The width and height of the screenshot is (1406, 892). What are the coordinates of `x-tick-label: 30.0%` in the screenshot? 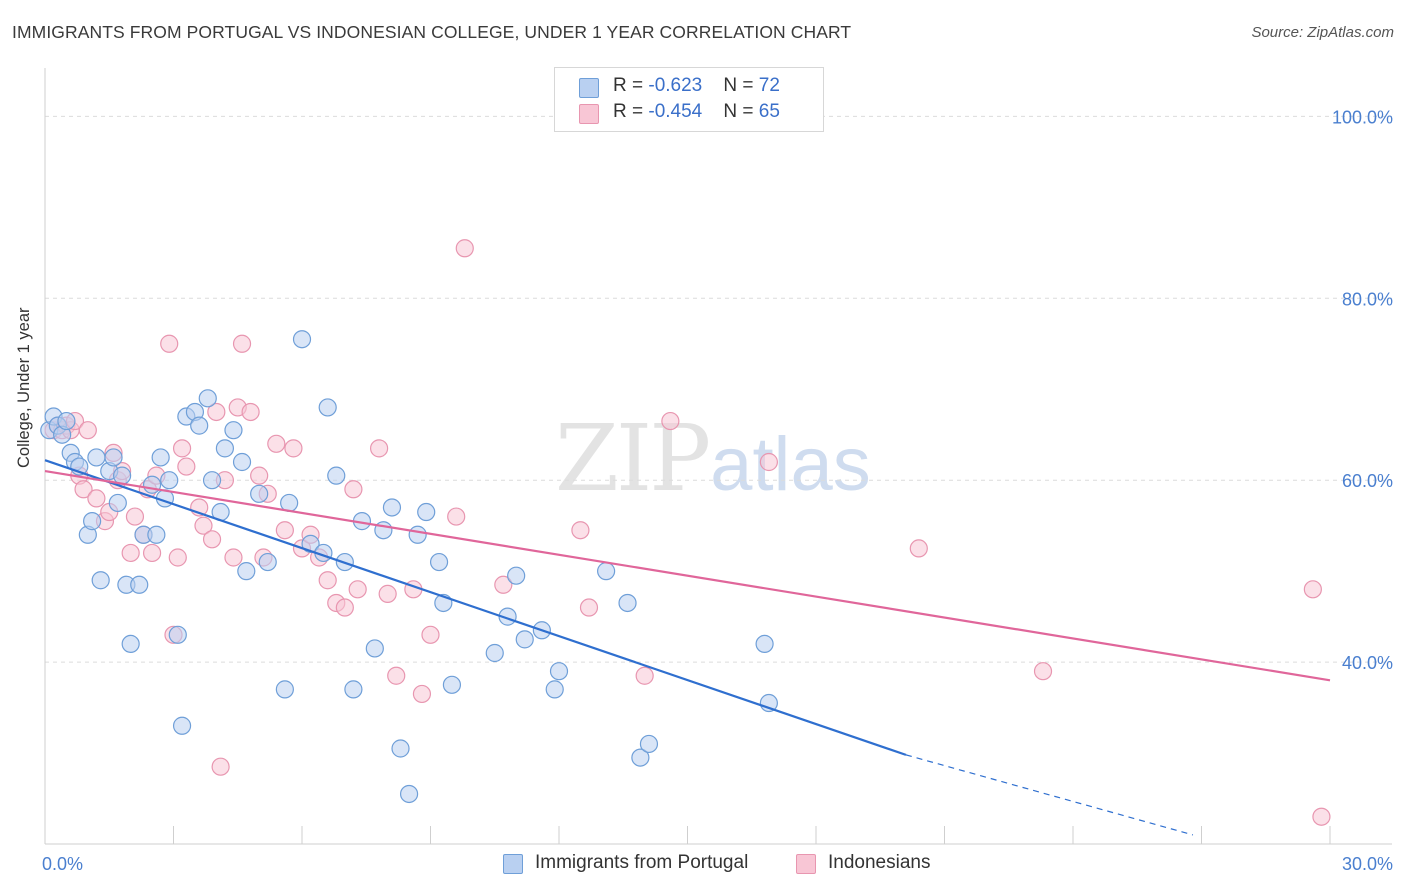 It's located at (1367, 864).